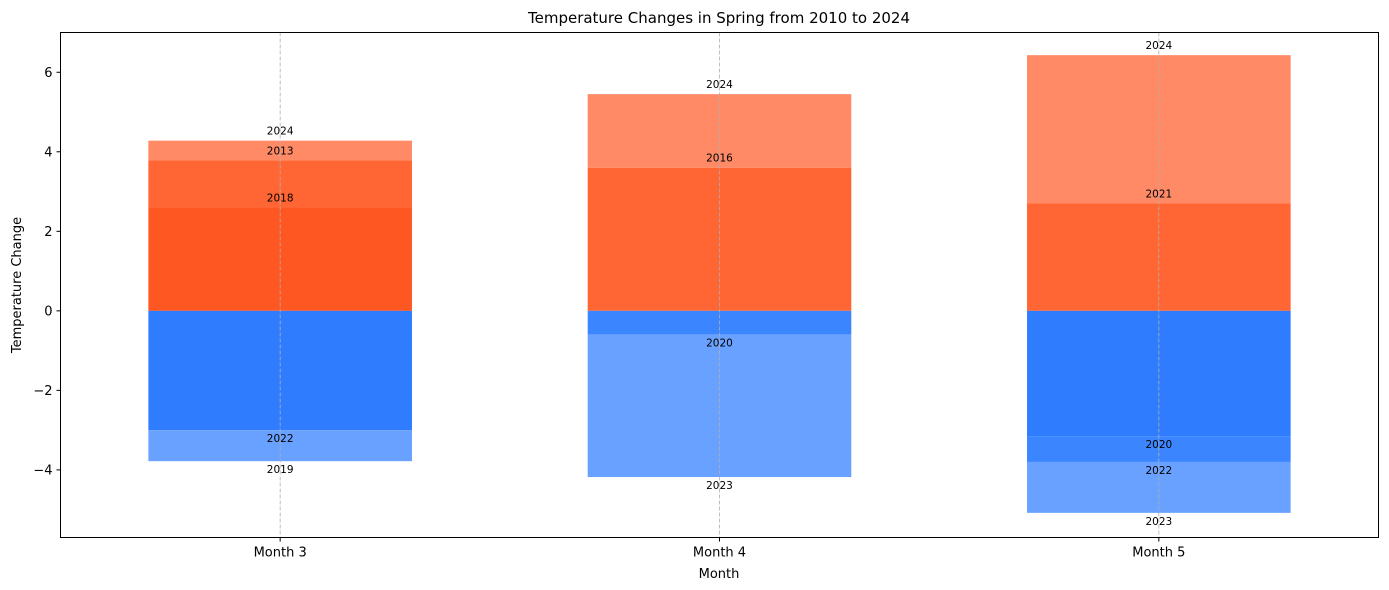 The width and height of the screenshot is (1389, 590). What do you see at coordinates (719, 574) in the screenshot?
I see `x-axis-label: Month` at bounding box center [719, 574].